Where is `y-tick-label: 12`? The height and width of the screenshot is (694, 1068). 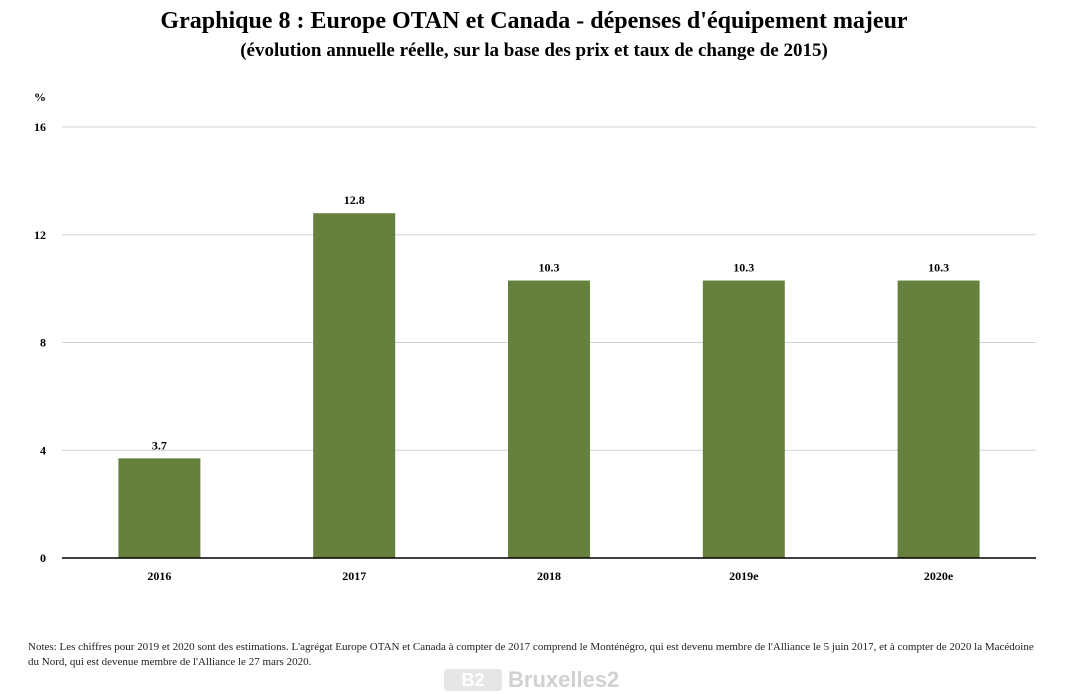
y-tick-label: 12 is located at coordinates (40, 235).